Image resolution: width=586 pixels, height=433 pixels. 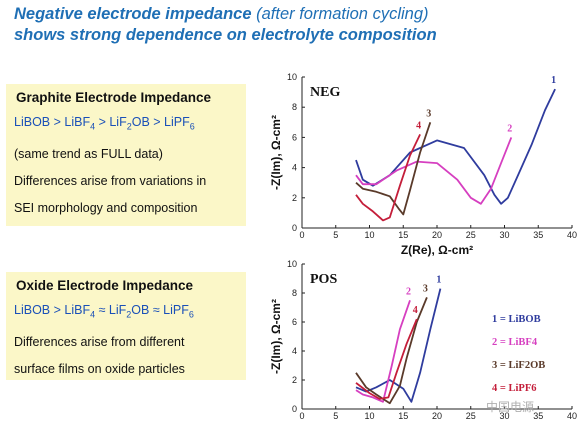 What do you see at coordinates (276, 152) in the screenshot?
I see `neg-y-axis-label: -Z(Im), Ω-cm²` at bounding box center [276, 152].